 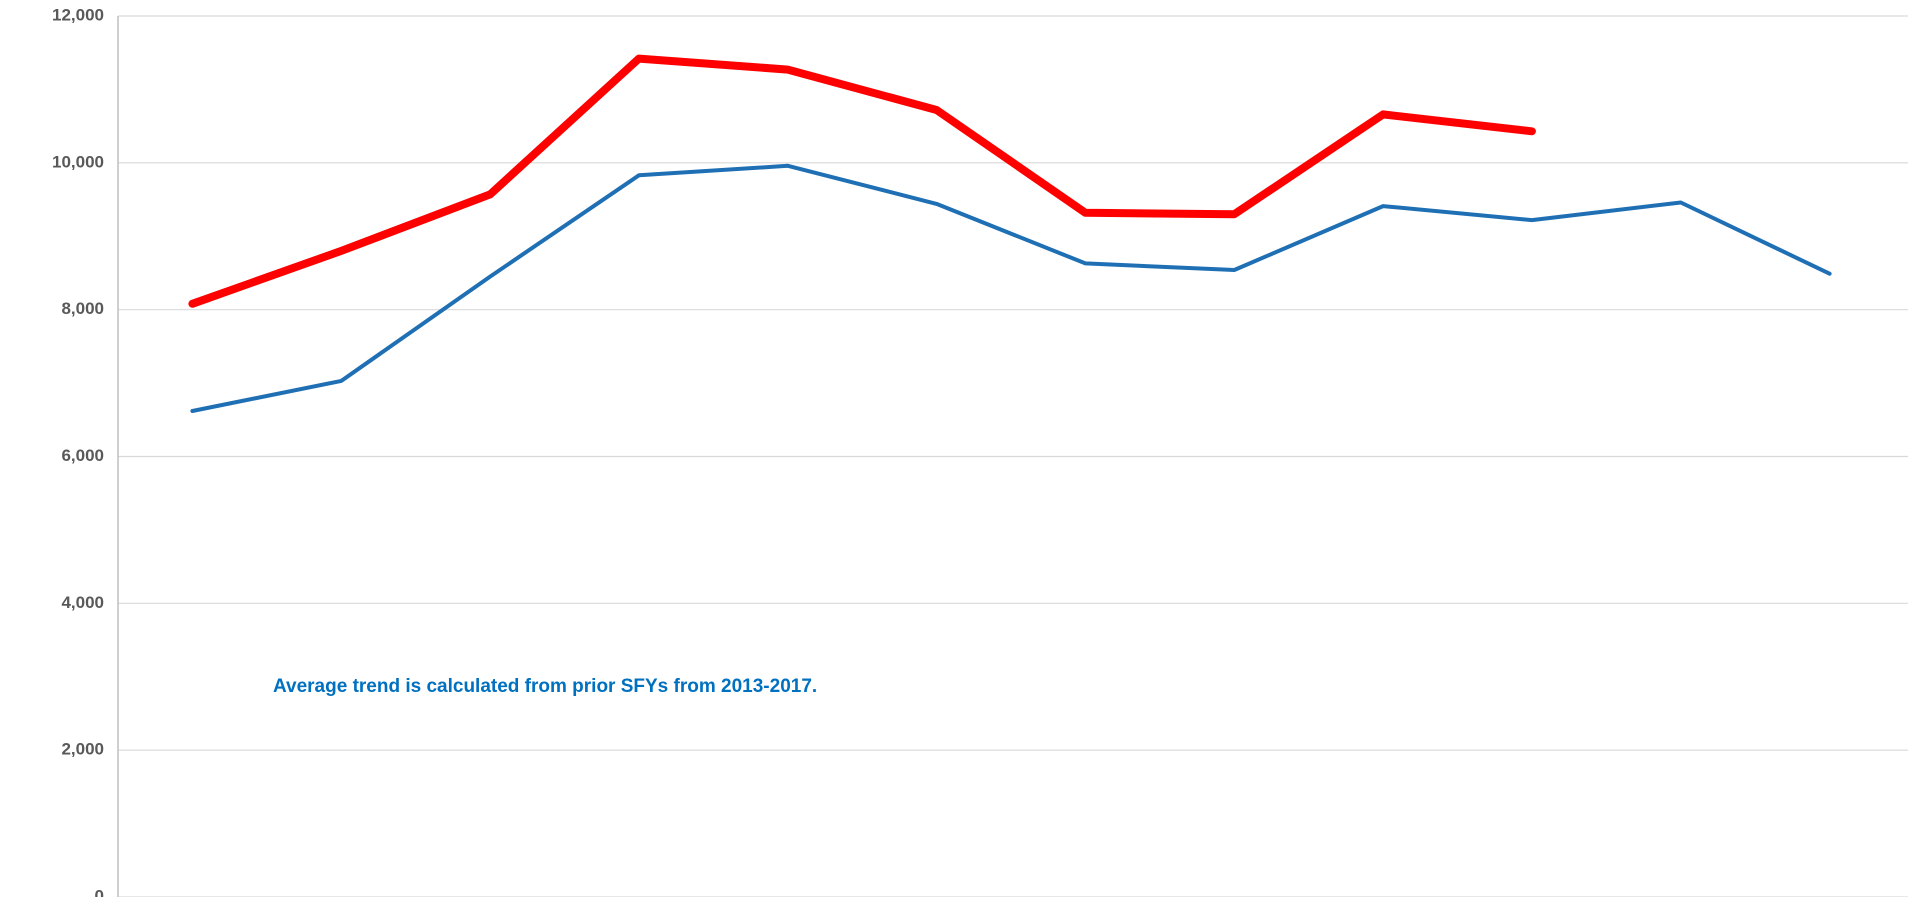 I want to click on y-tick-label: 12,000, so click(x=78, y=14).